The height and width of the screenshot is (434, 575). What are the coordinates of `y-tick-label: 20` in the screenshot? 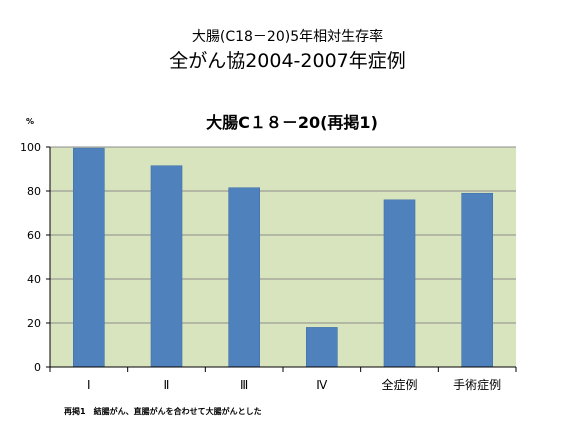 It's located at (34, 323).